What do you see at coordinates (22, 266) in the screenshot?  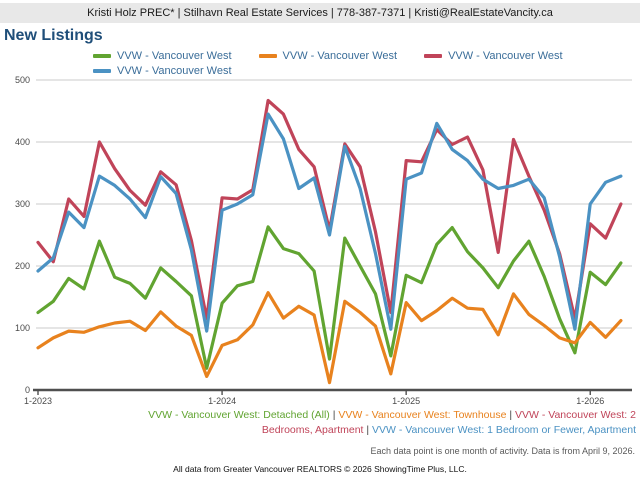 I see `y-axis-label-200: 200` at bounding box center [22, 266].